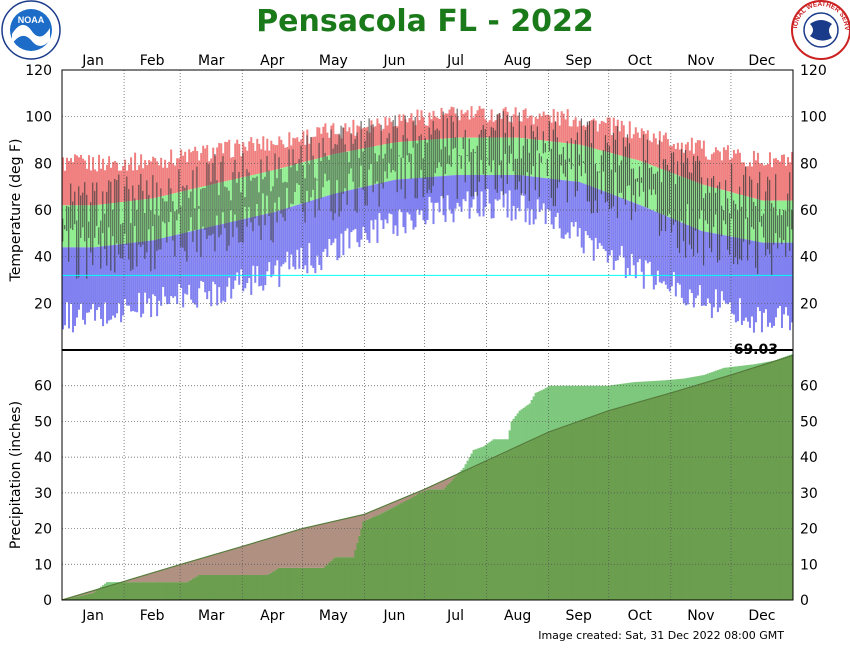  What do you see at coordinates (804, 601) in the screenshot?
I see `precip-y-tick-right: 0` at bounding box center [804, 601].